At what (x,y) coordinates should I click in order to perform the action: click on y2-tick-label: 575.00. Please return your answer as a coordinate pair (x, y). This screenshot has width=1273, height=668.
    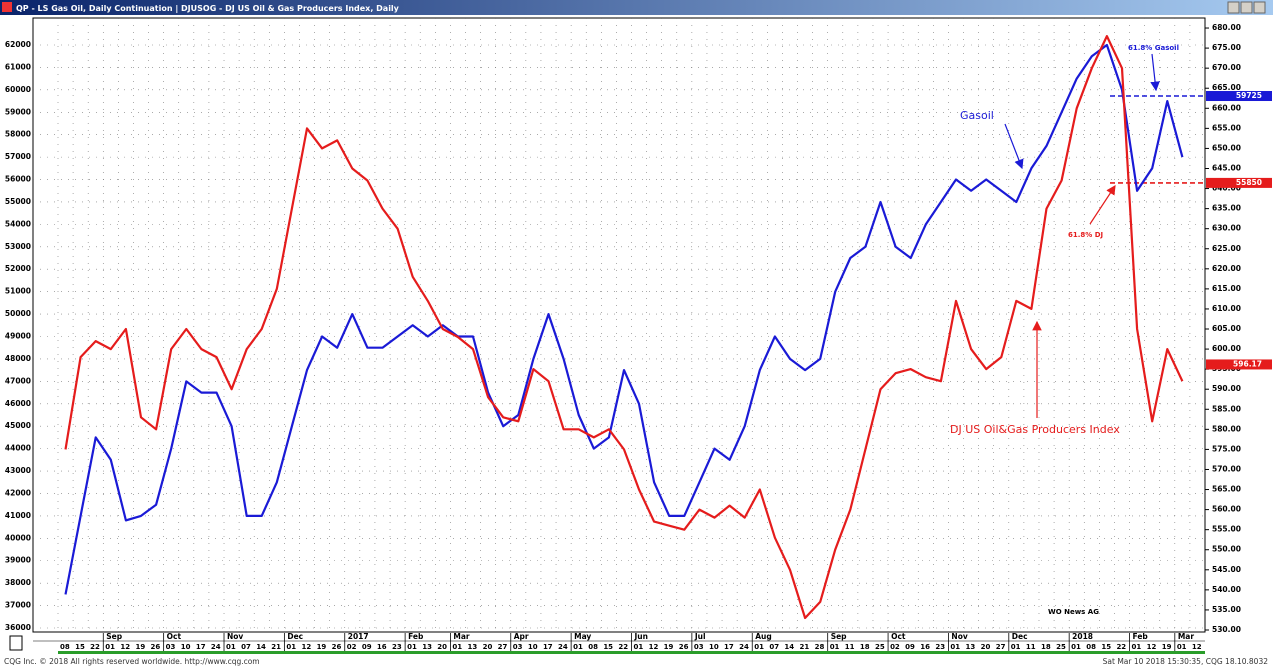
    Looking at the image, I should click on (1226, 448).